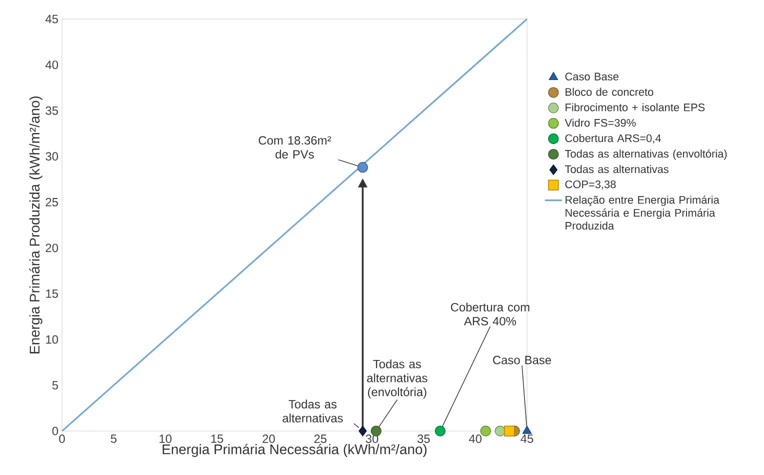 The width and height of the screenshot is (764, 475). What do you see at coordinates (52, 294) in the screenshot?
I see `y-tick-label: 15` at bounding box center [52, 294].